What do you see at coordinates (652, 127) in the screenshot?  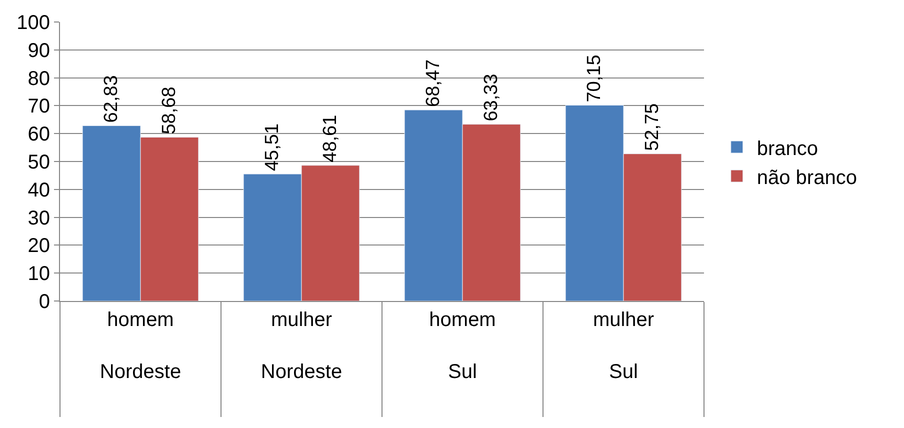 I see `data-label: 52,75` at bounding box center [652, 127].